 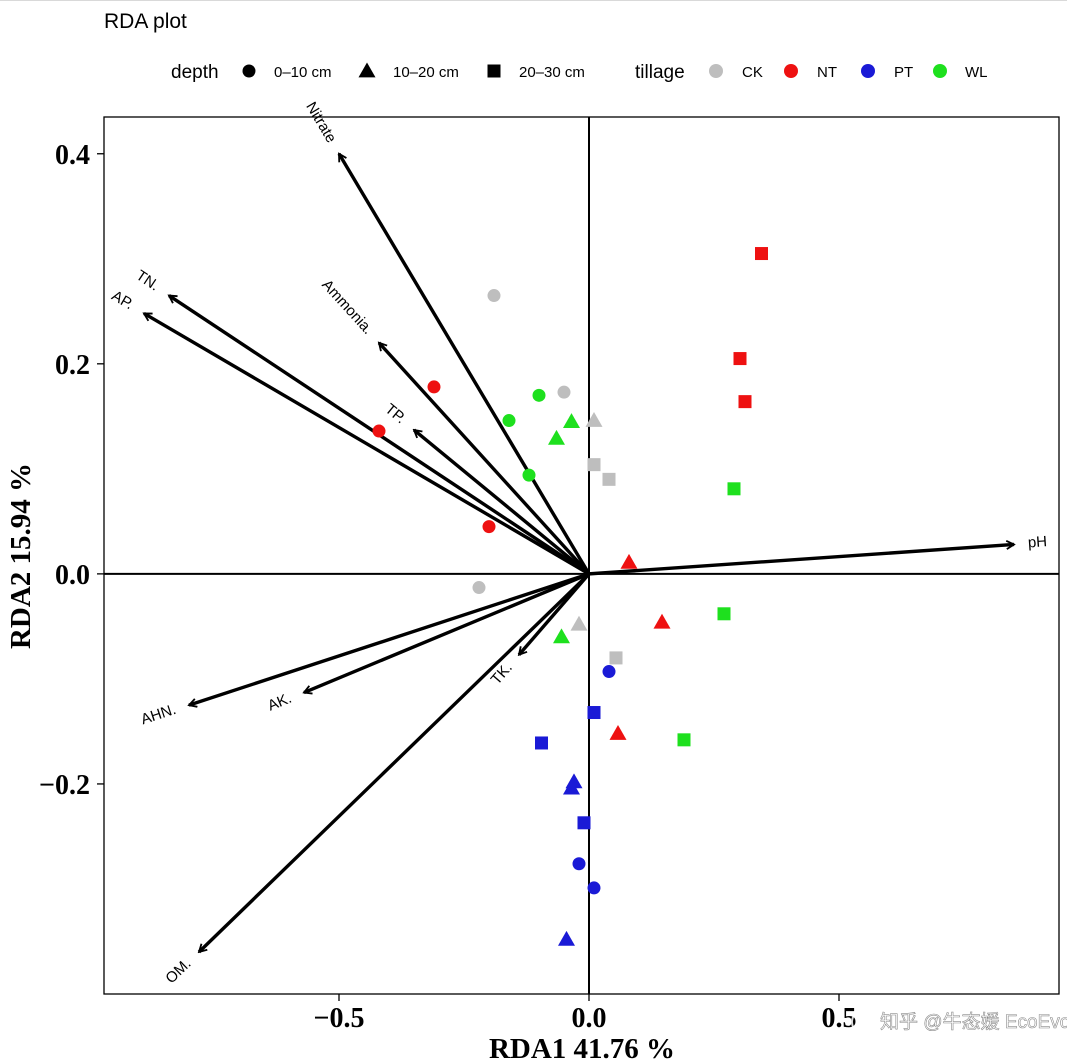 I want to click on x-axis-label: RDA1 41.76 %, so click(x=582, y=1048).